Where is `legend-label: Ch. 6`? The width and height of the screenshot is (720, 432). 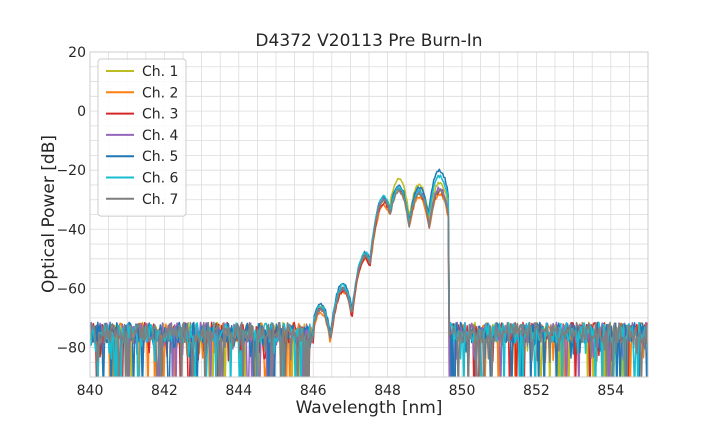
legend-label: Ch. 6 is located at coordinates (160, 179).